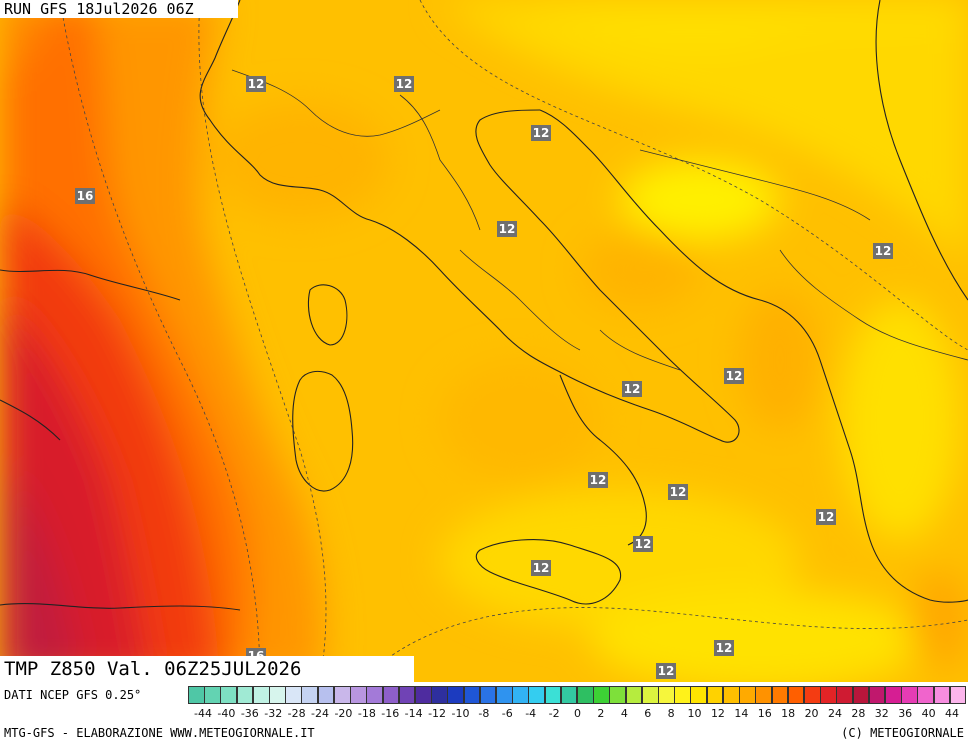  I want to click on scale-tick-label: 12, so click(717, 713).